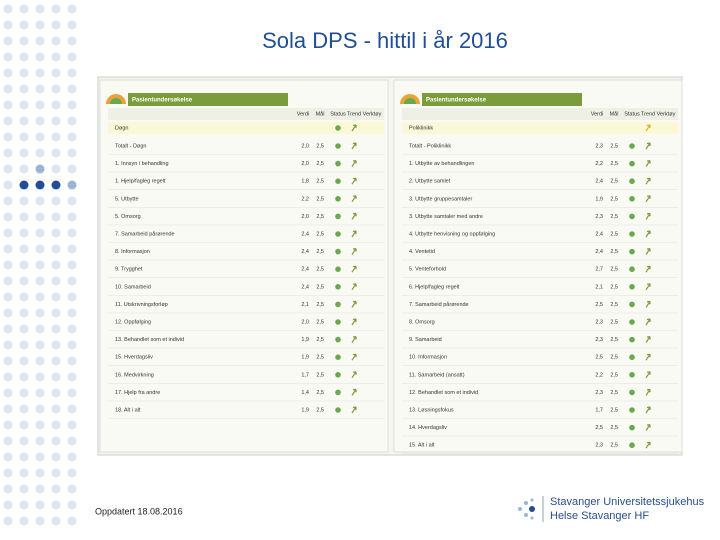 This screenshot has width=720, height=540. Describe the element at coordinates (385, 40) in the screenshot. I see `slide-title: Sola DPS - hittil i år 2016` at that location.